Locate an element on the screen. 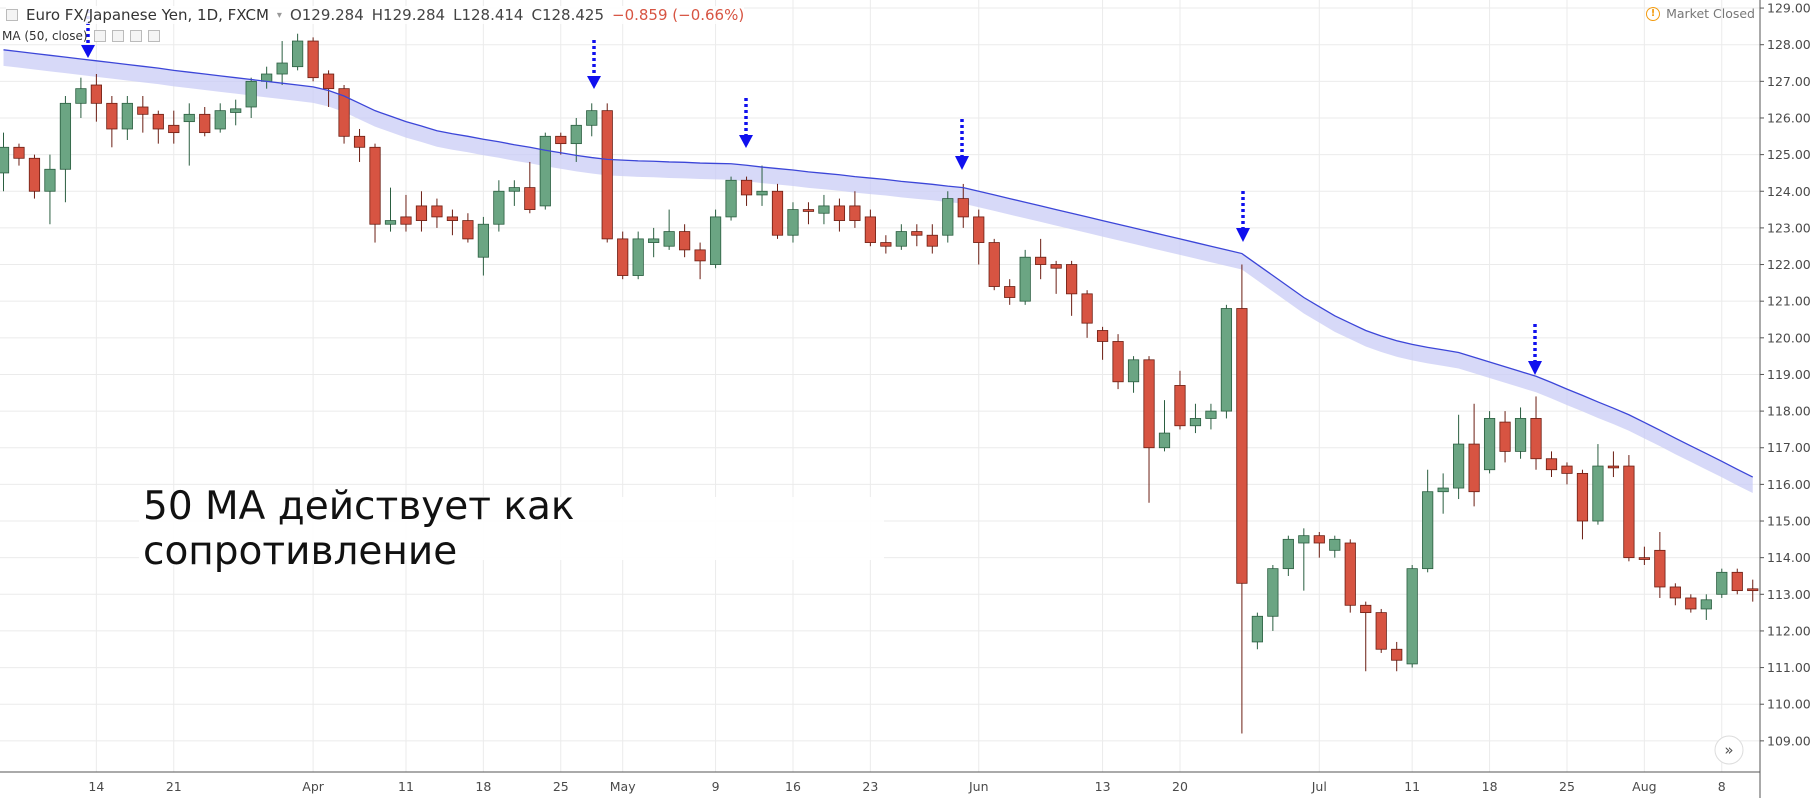 Image resolution: width=1811 pixels, height=798 pixels. y-tick-label: 125.000 is located at coordinates (1789, 154).